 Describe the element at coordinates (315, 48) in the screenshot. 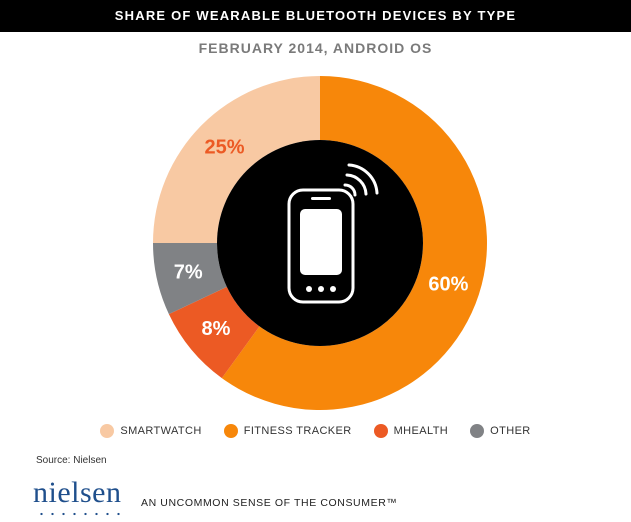

I see `chart-subtitle: FEBRUARY 2014, ANDROID OS` at that location.